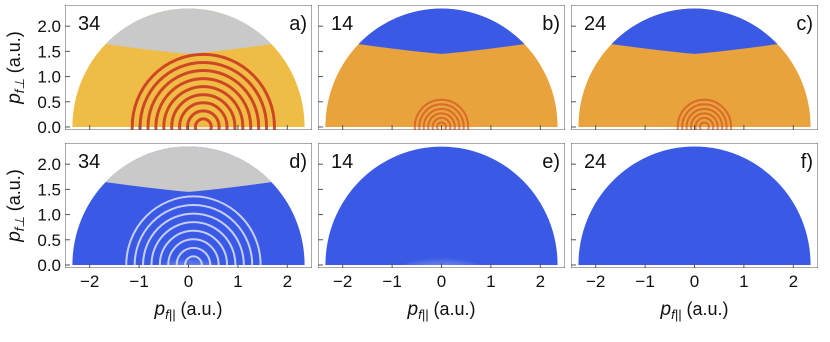  Describe the element at coordinates (551, 162) in the screenshot. I see `panel-label: e)` at that location.